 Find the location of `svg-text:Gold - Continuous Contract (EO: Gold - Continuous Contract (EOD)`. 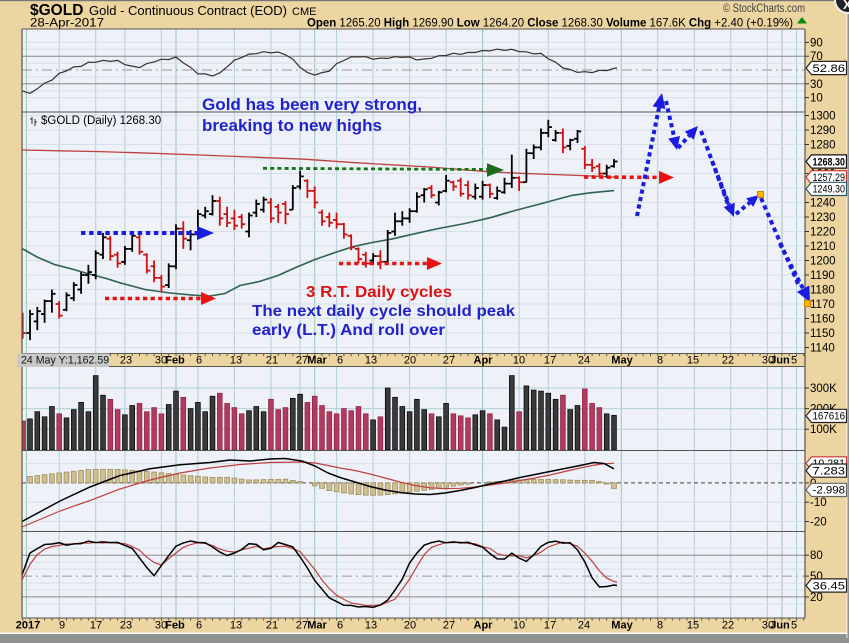

svg-text:Gold - Continuous Contract (EO: Gold - Continuous Contract (EOD) is located at coordinates (188, 10).